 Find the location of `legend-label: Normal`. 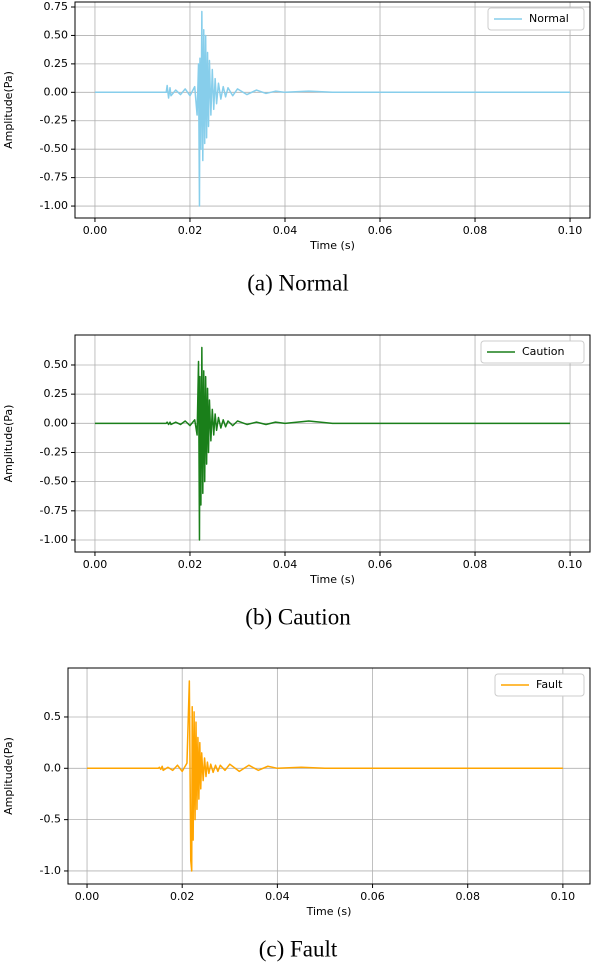

legend-label: Normal is located at coordinates (549, 18).